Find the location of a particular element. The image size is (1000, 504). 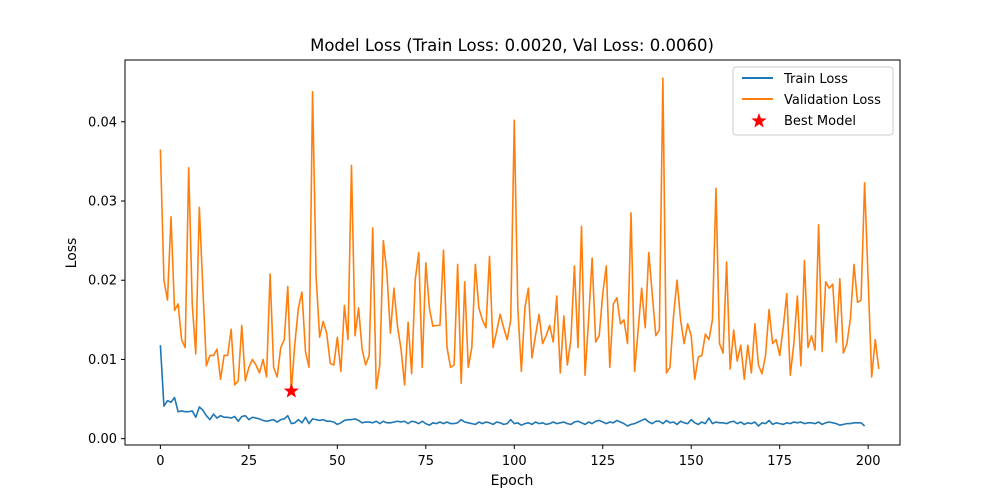

x-tick-label: 125 is located at coordinates (602, 461).